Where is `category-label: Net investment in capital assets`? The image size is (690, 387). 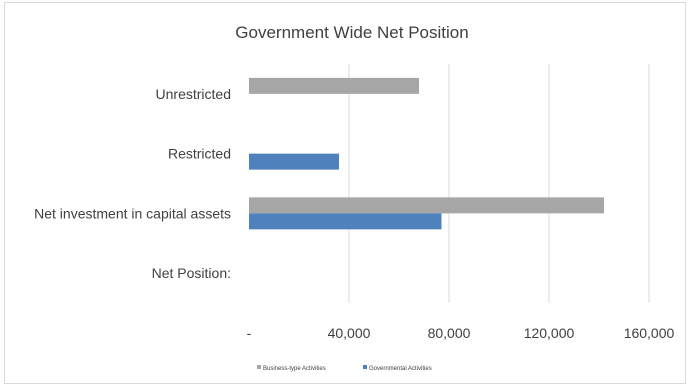 category-label: Net investment in capital assets is located at coordinates (132, 213).